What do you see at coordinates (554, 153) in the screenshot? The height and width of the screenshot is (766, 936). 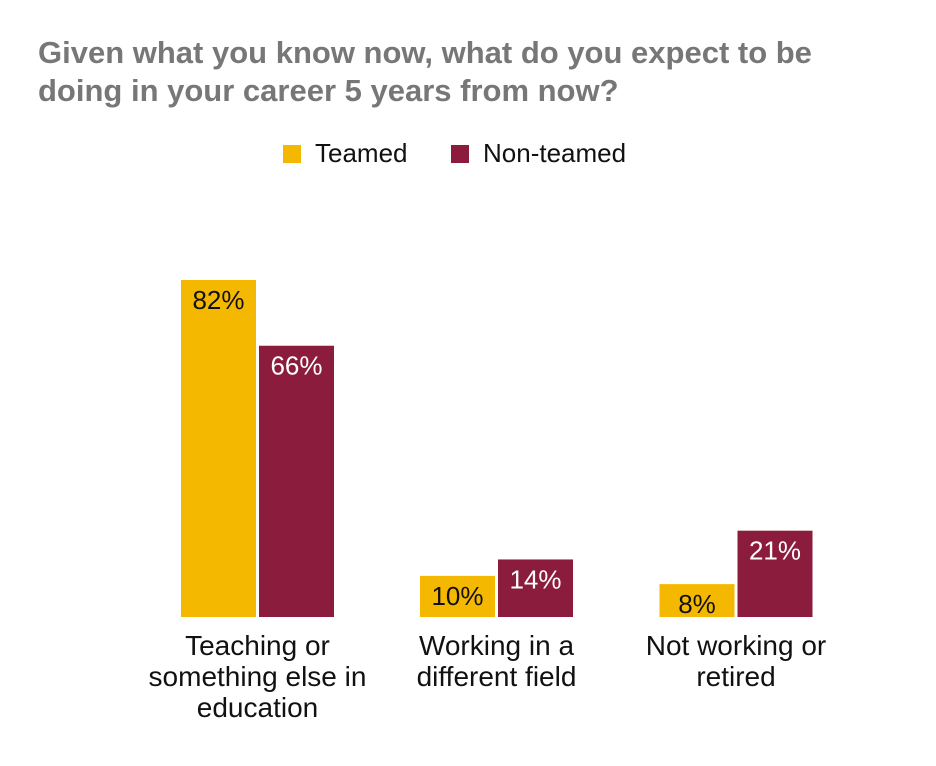 I see `legend-label: Non-teamed` at bounding box center [554, 153].